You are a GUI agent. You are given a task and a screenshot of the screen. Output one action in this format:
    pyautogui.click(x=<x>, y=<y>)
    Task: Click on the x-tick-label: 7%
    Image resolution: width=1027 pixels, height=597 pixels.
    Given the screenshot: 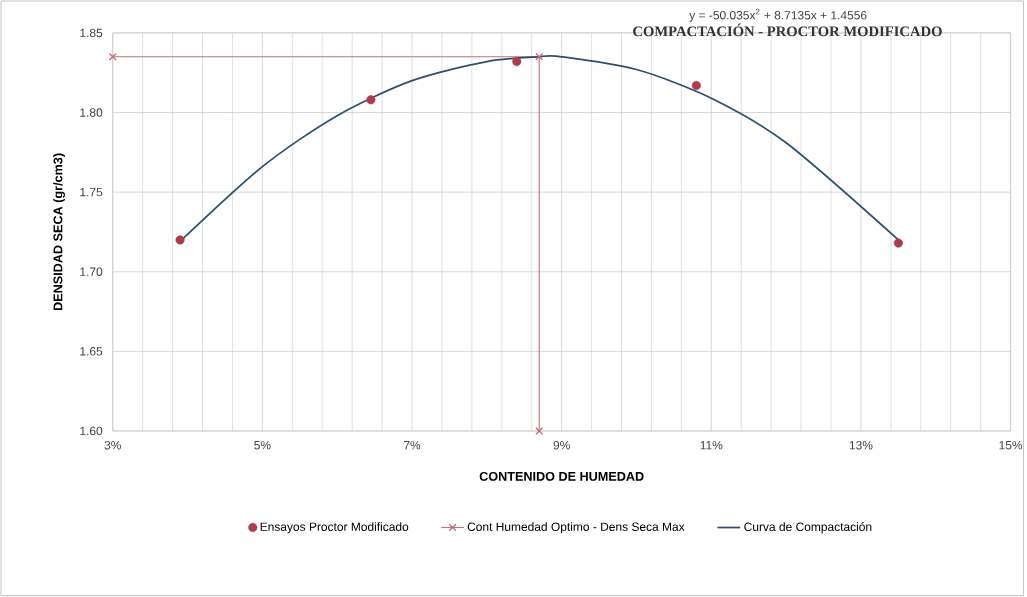 What is the action you would take?
    pyautogui.click(x=412, y=445)
    